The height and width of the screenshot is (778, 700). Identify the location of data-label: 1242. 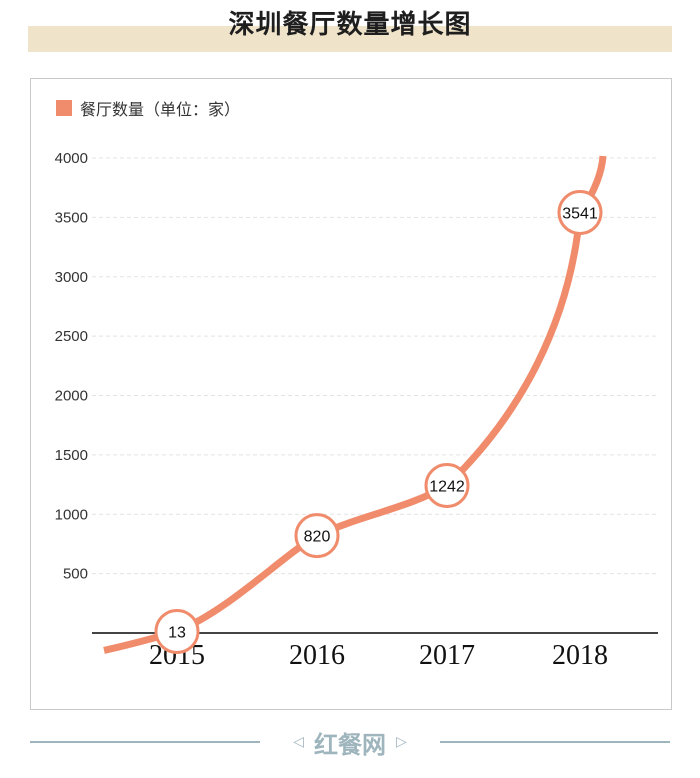
(447, 487).